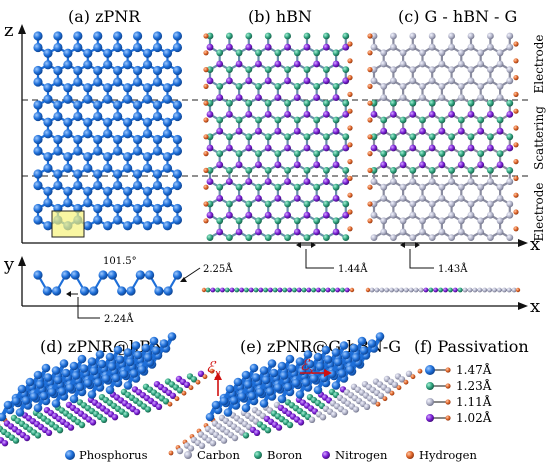 The image size is (550, 467). Describe the element at coordinates (430, 370) in the screenshot. I see `phosphorus-atom` at that location.